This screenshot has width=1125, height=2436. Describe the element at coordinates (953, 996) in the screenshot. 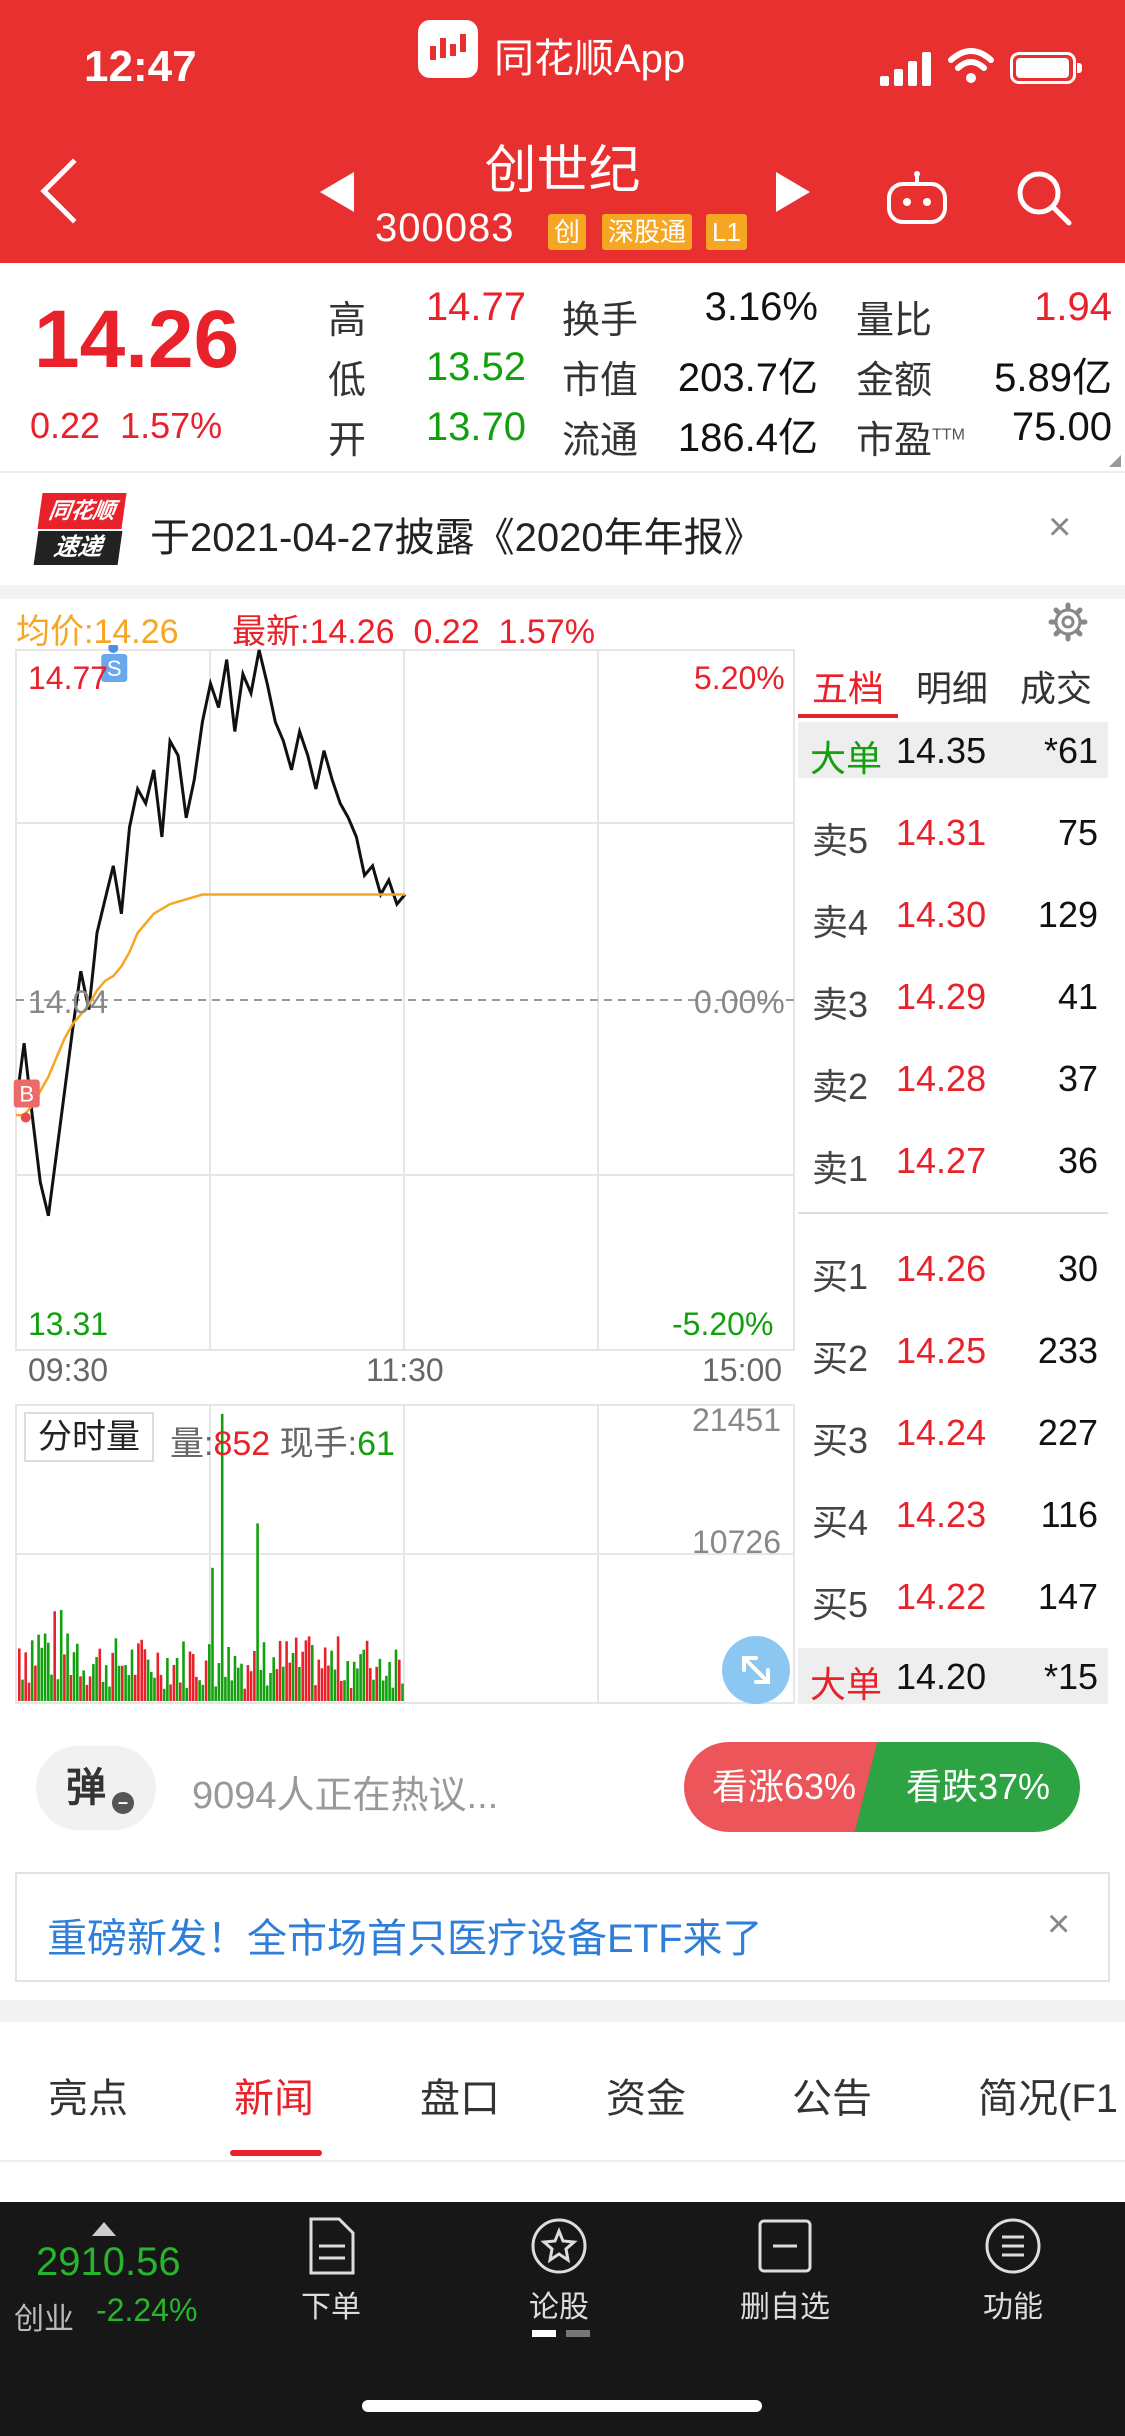

I see `ask-row: 卖3 14.29 41` at that location.